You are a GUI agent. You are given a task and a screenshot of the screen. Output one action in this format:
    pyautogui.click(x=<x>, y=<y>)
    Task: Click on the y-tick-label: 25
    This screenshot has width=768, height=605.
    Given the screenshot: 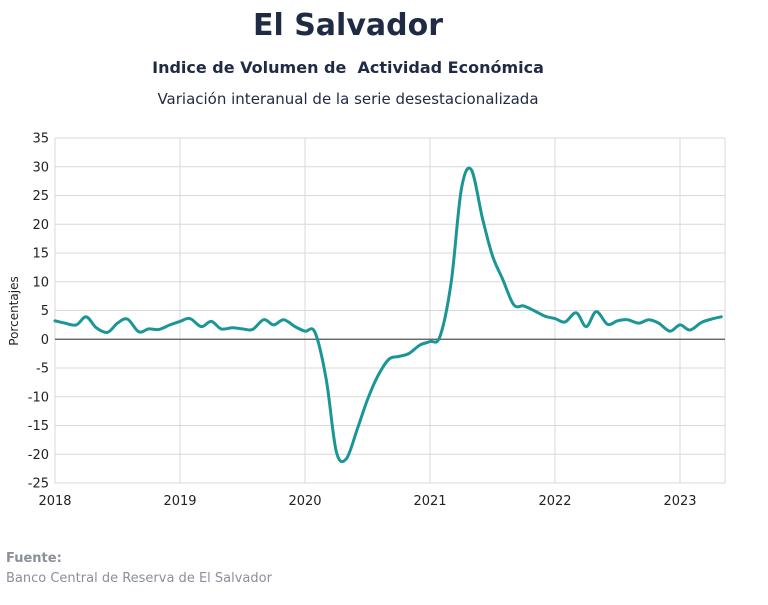 What is the action you would take?
    pyautogui.click(x=40, y=196)
    